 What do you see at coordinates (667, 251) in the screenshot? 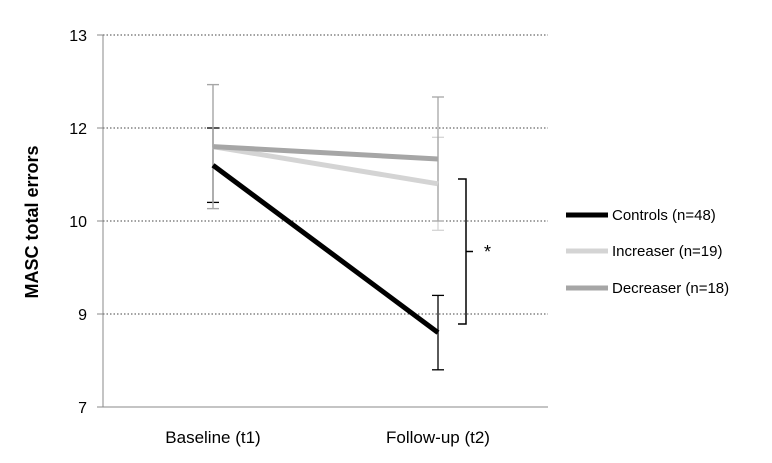
I see `legend-label: Increaser (n=19)` at bounding box center [667, 251].